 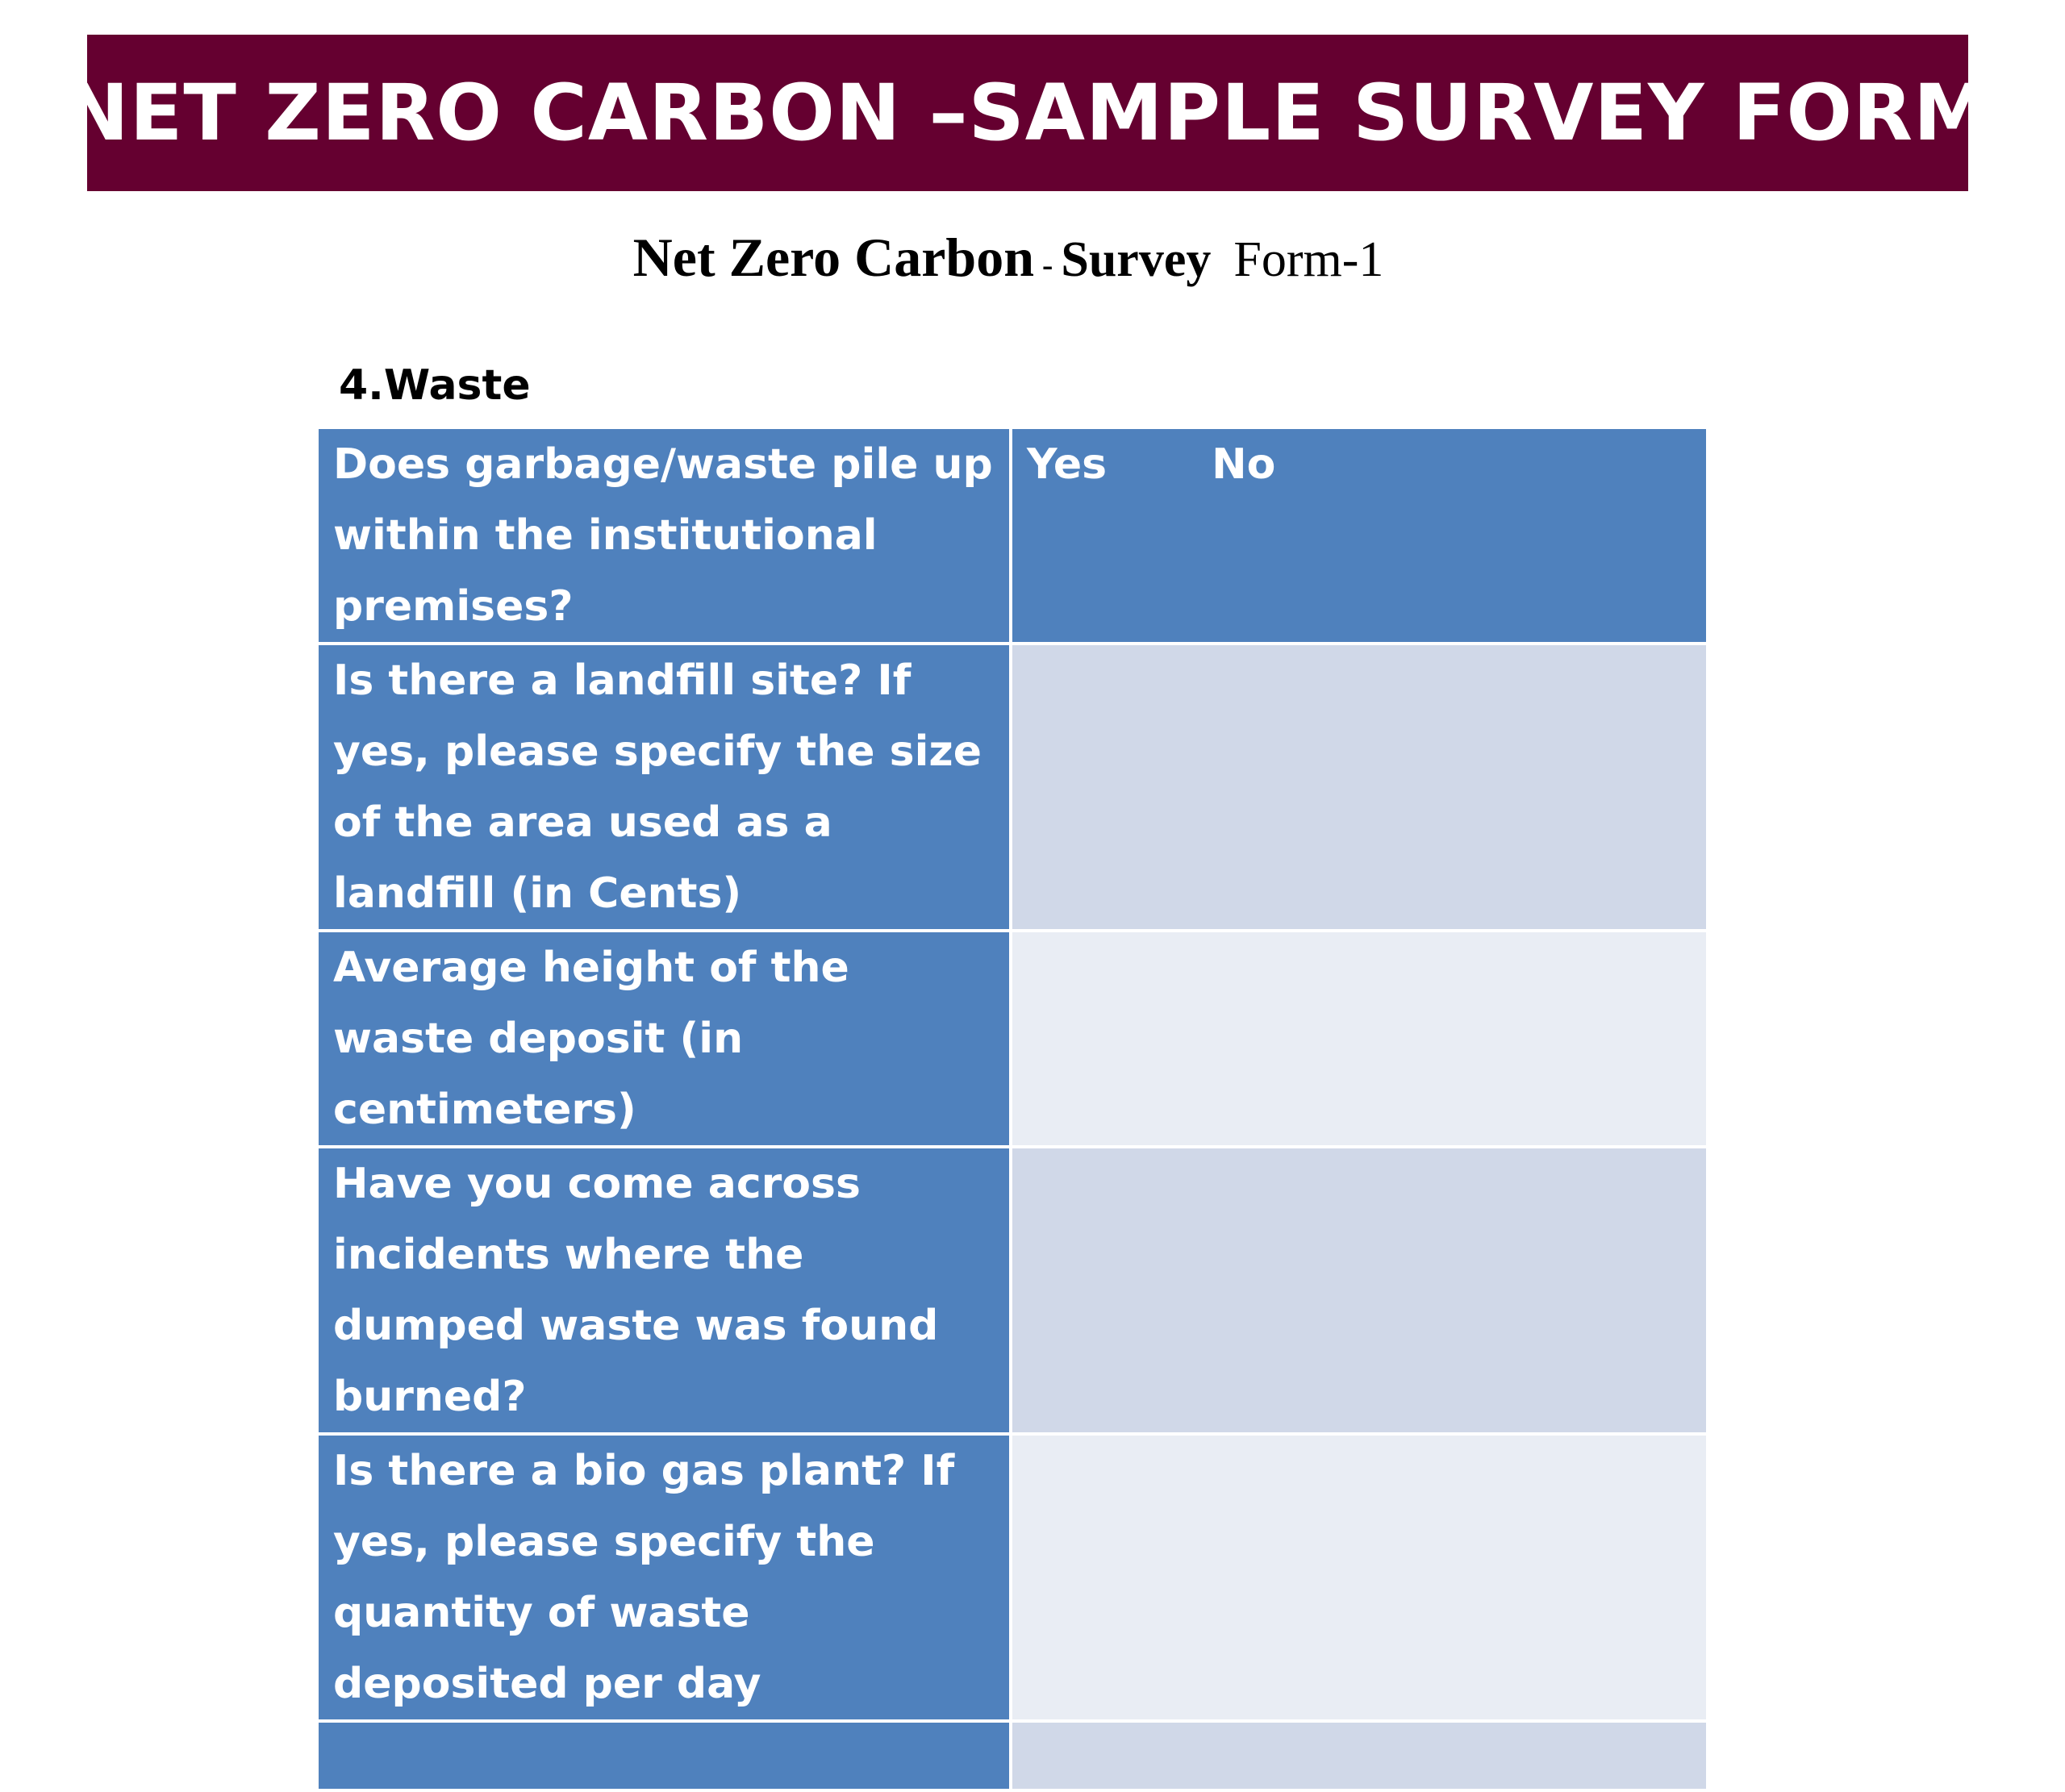 What do you see at coordinates (1244, 465) in the screenshot?
I see `option-no: No` at bounding box center [1244, 465].